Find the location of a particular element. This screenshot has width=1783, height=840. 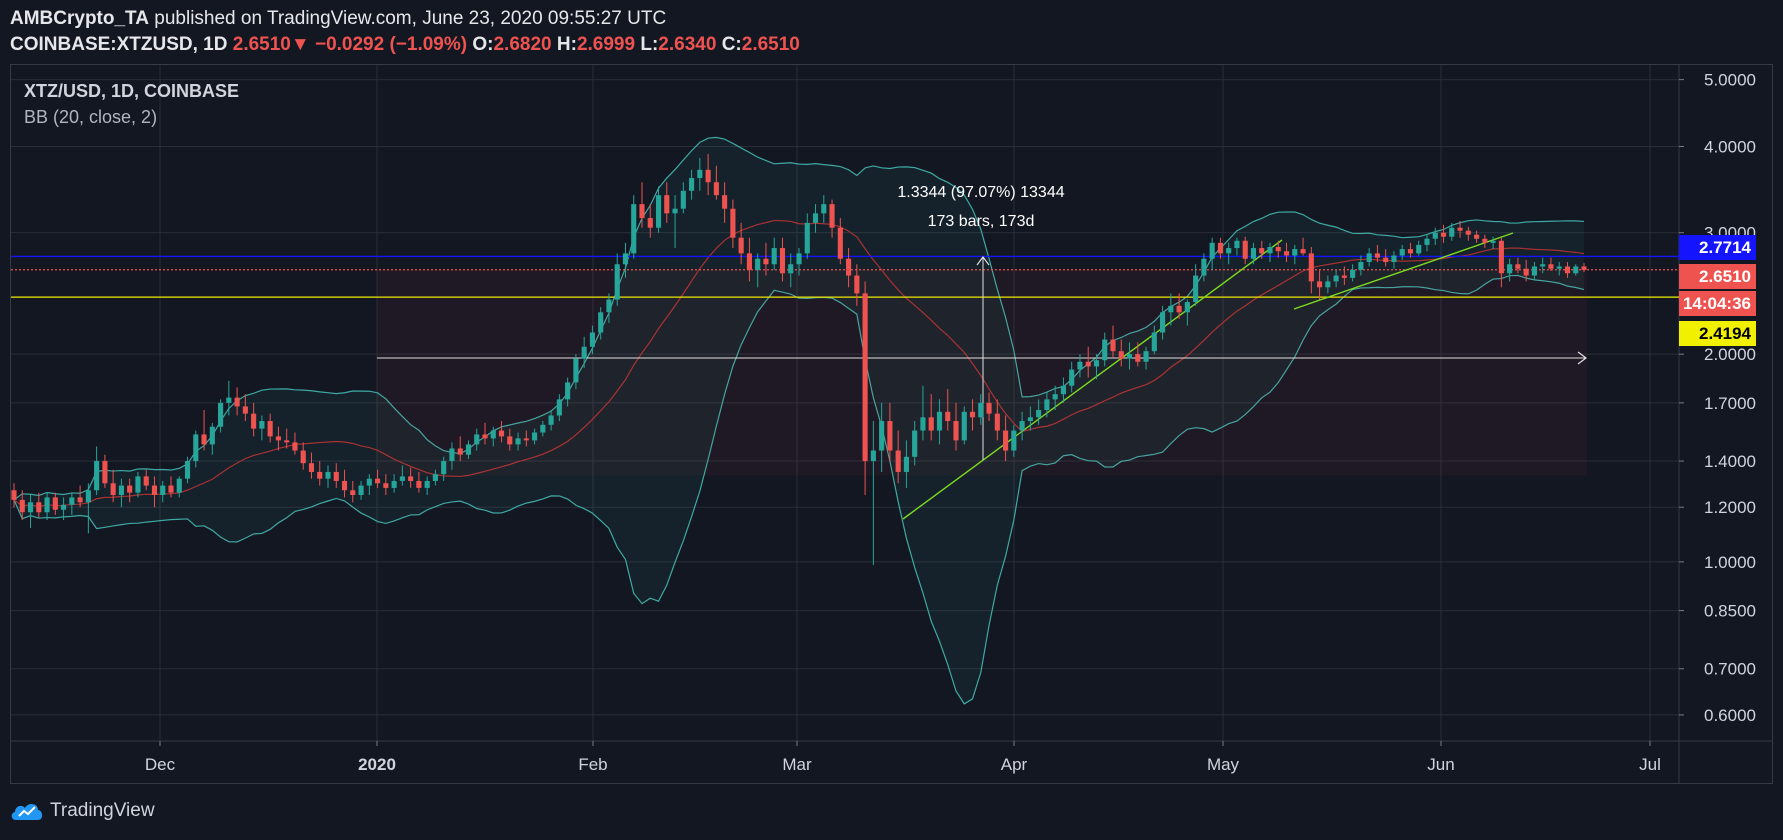

y-tick-label: 0.6000 is located at coordinates (1730, 715).